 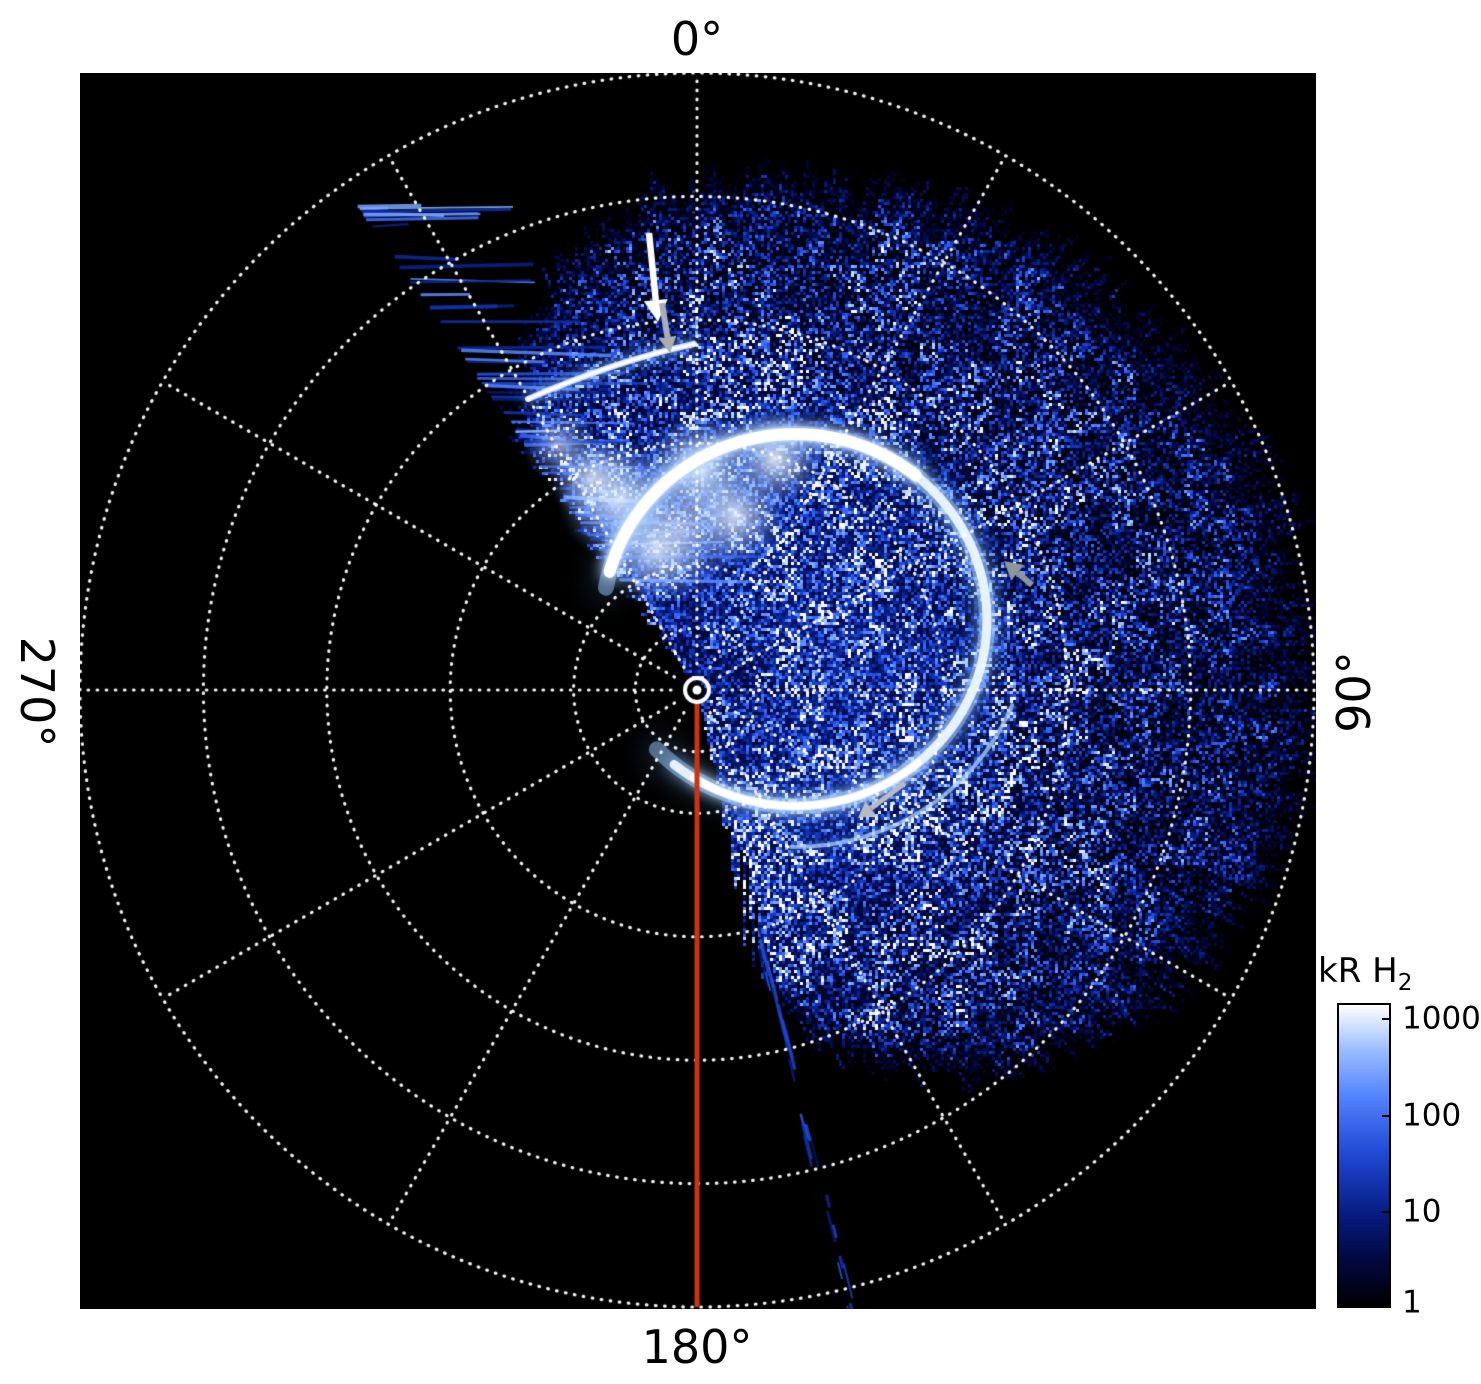 What do you see at coordinates (1364, 1155) in the screenshot?
I see `colorbar` at bounding box center [1364, 1155].